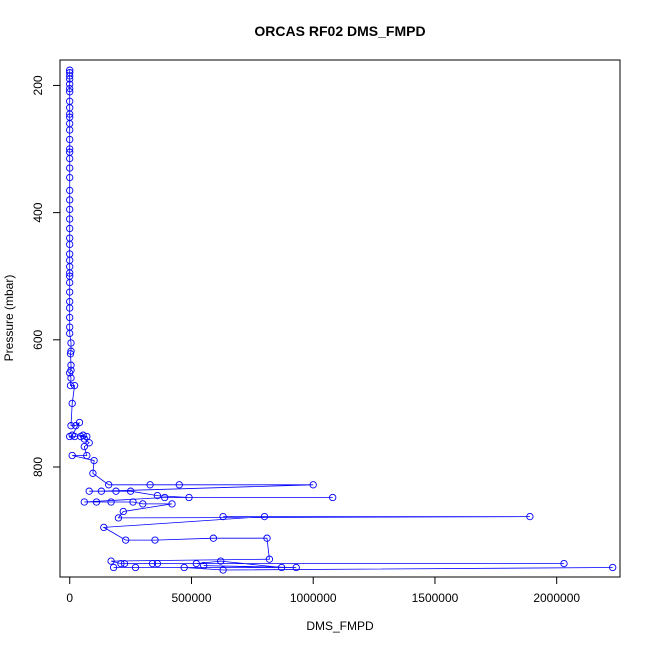 This screenshot has width=650, height=650. Describe the element at coordinates (38, 467) in the screenshot. I see `y-tick-label: 800` at that location.